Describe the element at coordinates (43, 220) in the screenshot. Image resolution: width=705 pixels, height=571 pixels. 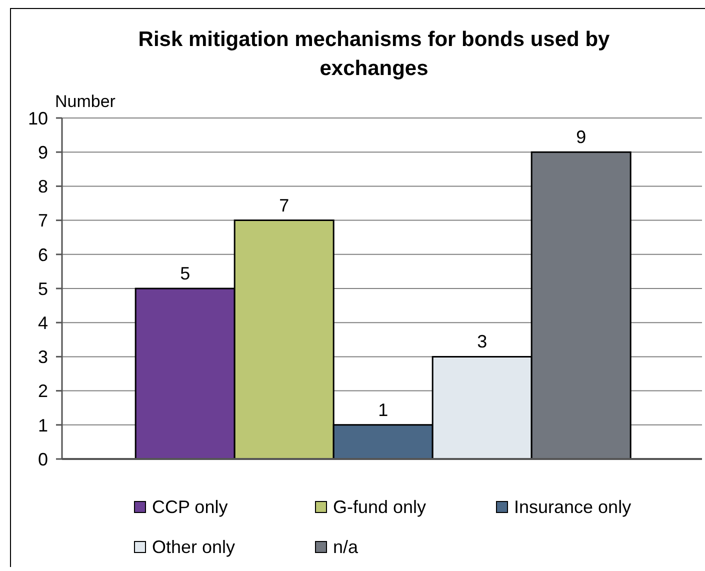
I see `y-tick-label: 7` at that location.